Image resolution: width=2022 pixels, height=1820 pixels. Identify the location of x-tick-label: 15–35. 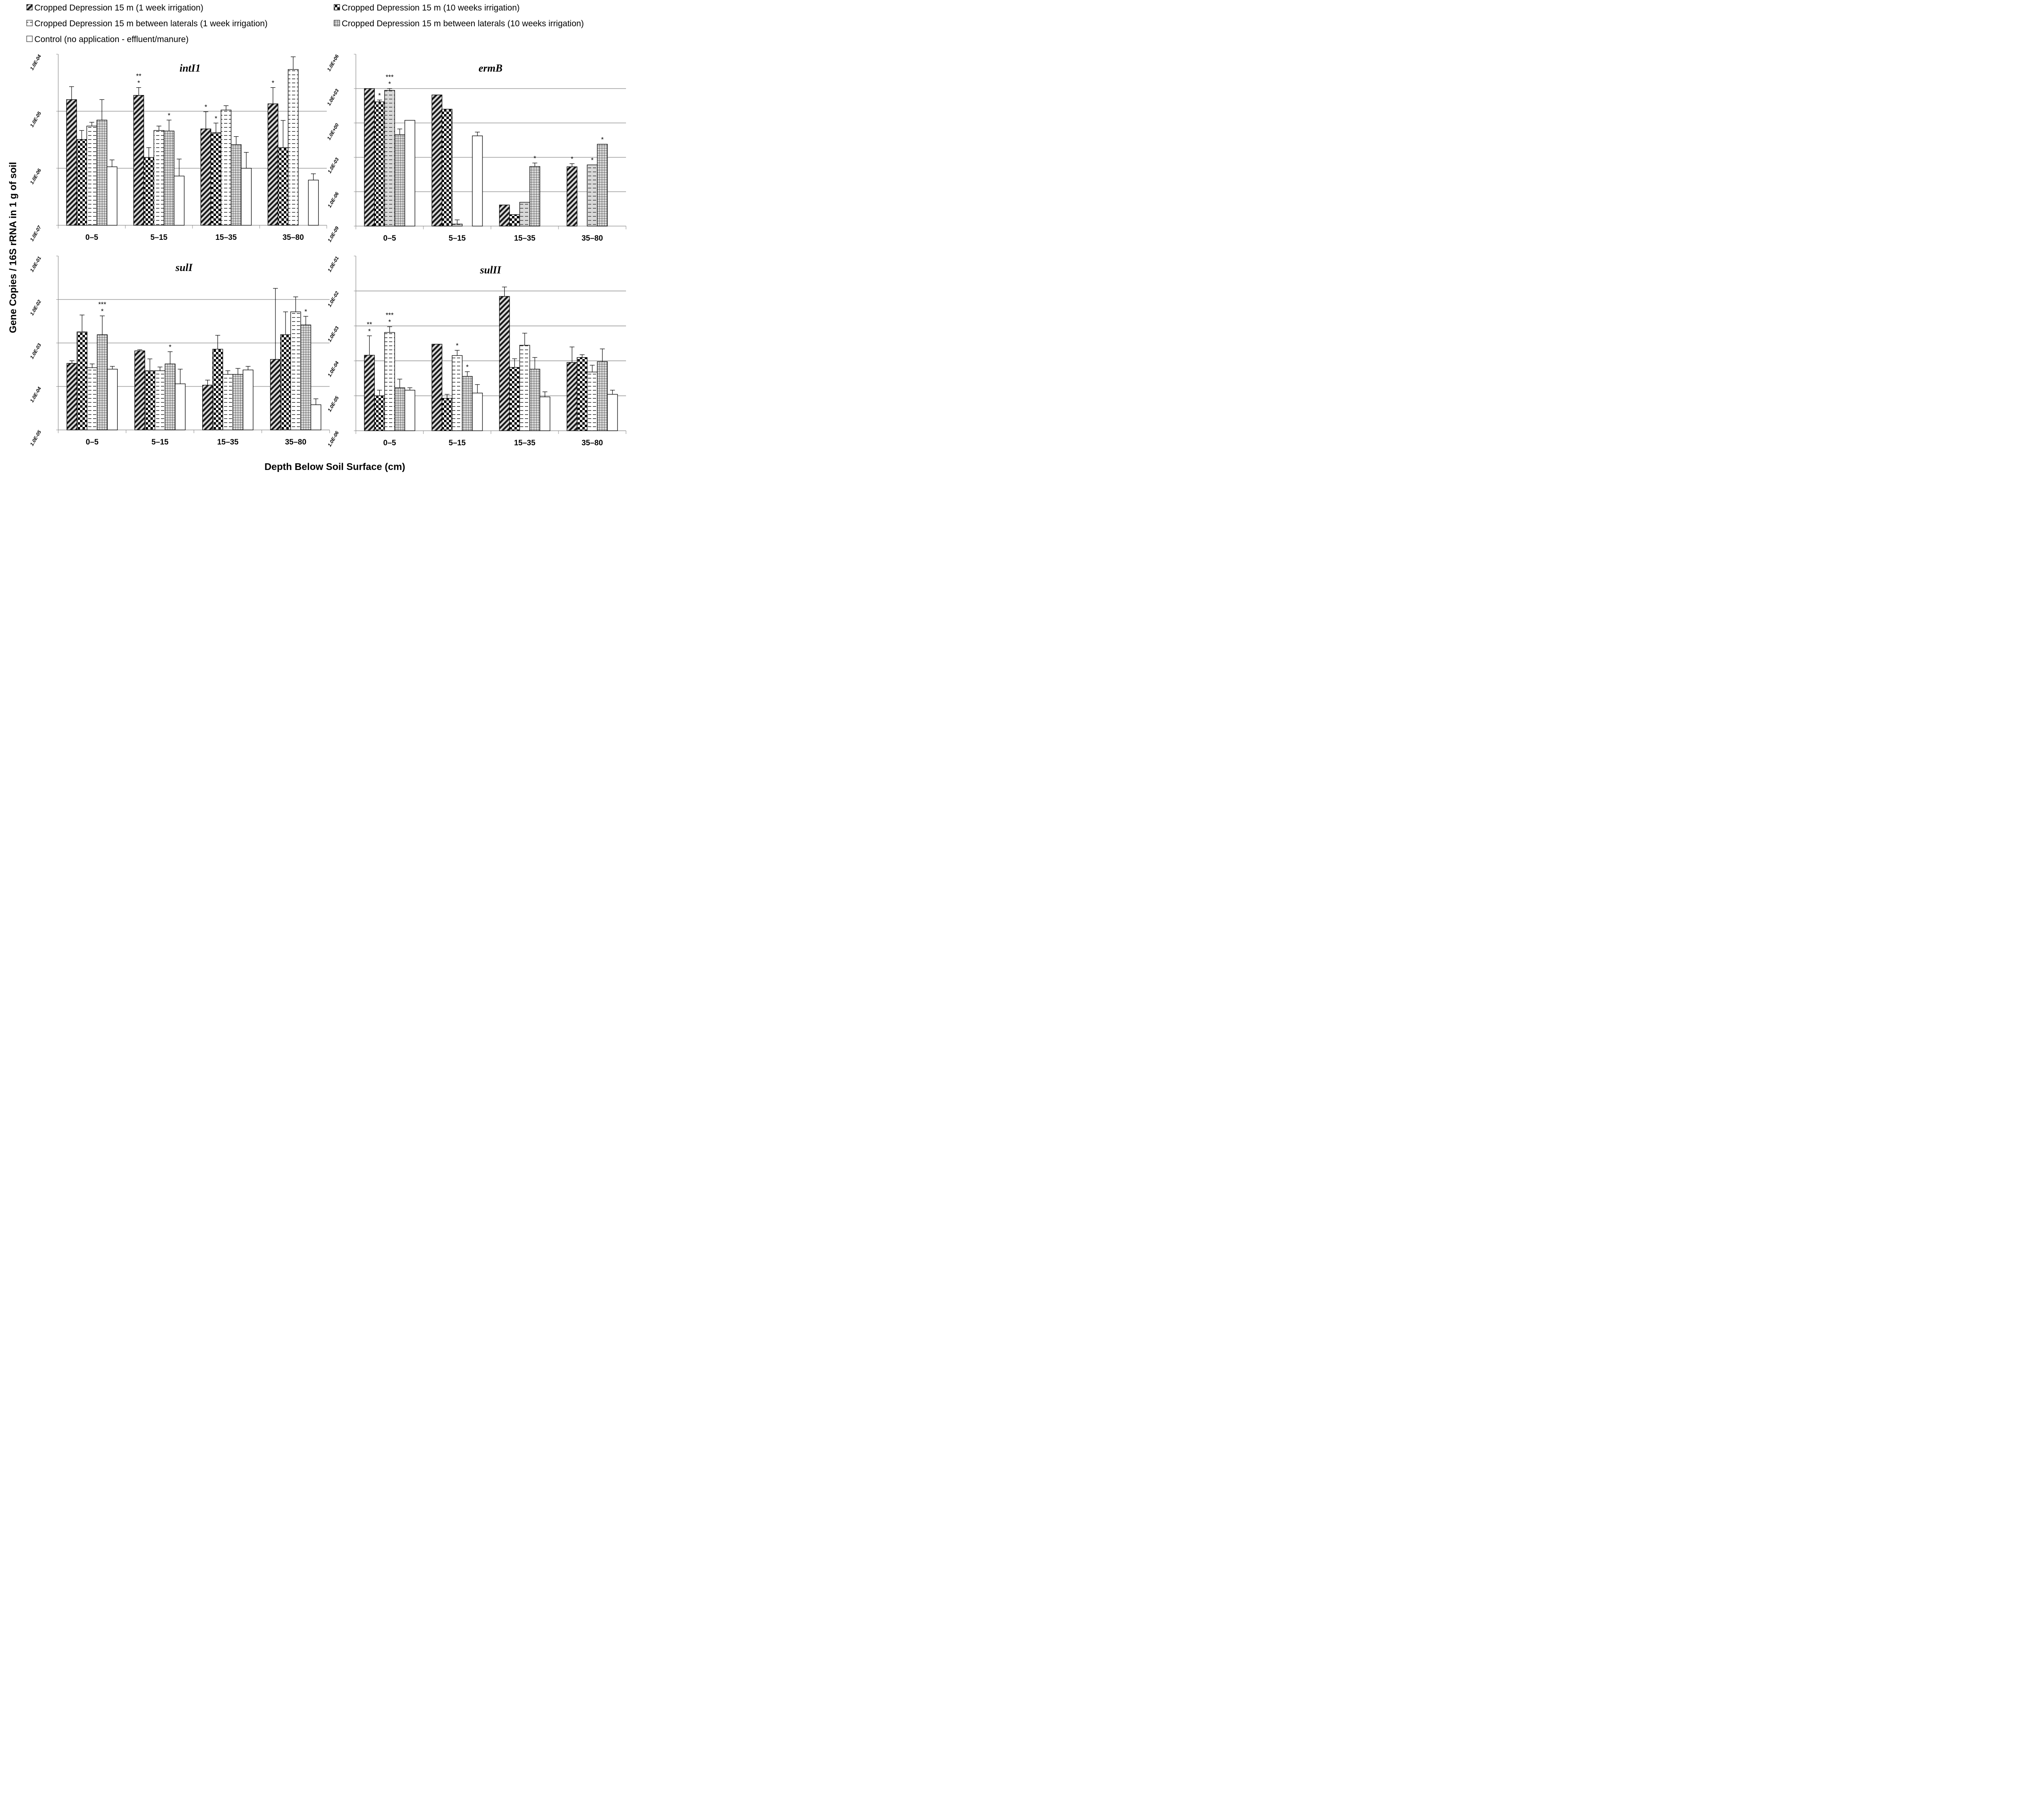
(228, 442).